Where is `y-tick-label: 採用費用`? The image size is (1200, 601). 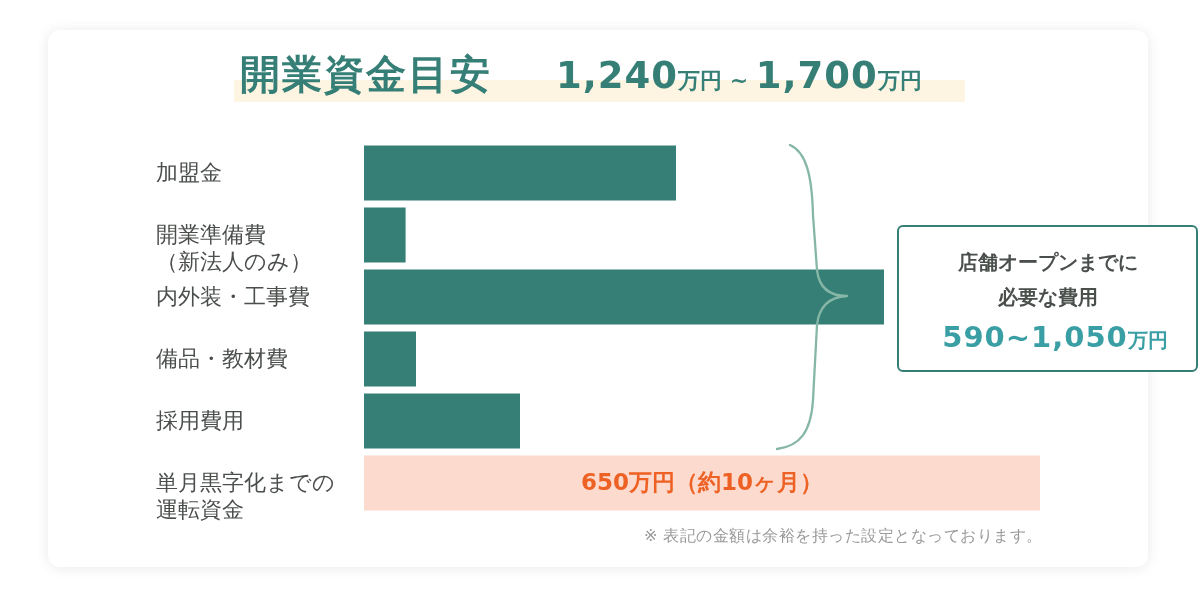
y-tick-label: 採用費用 is located at coordinates (199, 421).